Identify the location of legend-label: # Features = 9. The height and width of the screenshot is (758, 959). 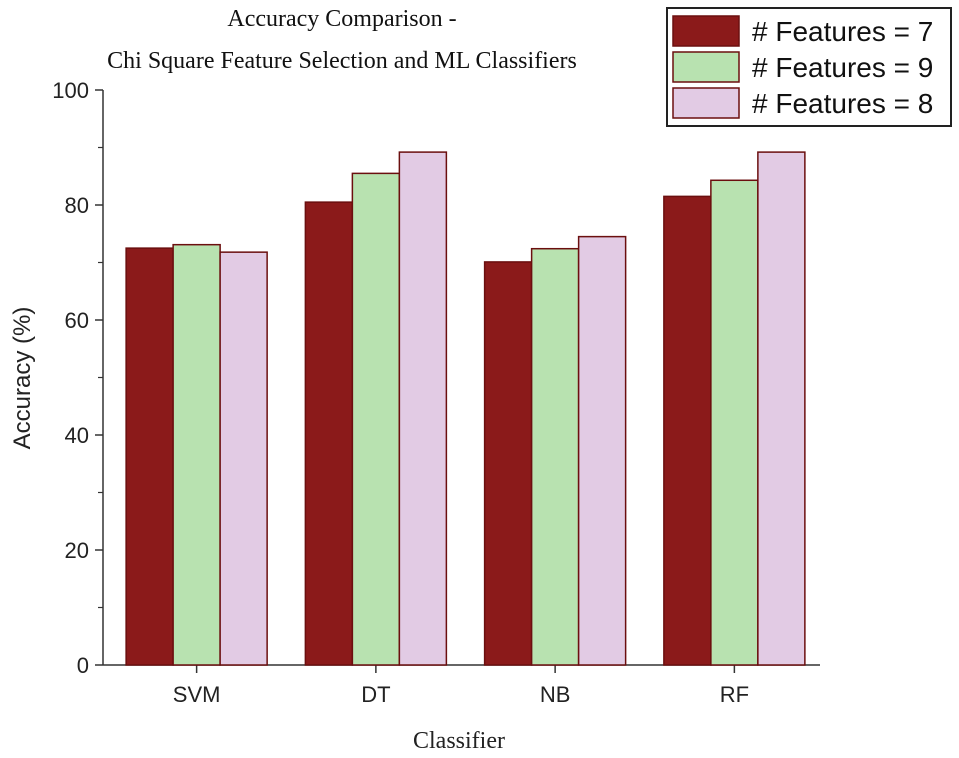
(842, 67).